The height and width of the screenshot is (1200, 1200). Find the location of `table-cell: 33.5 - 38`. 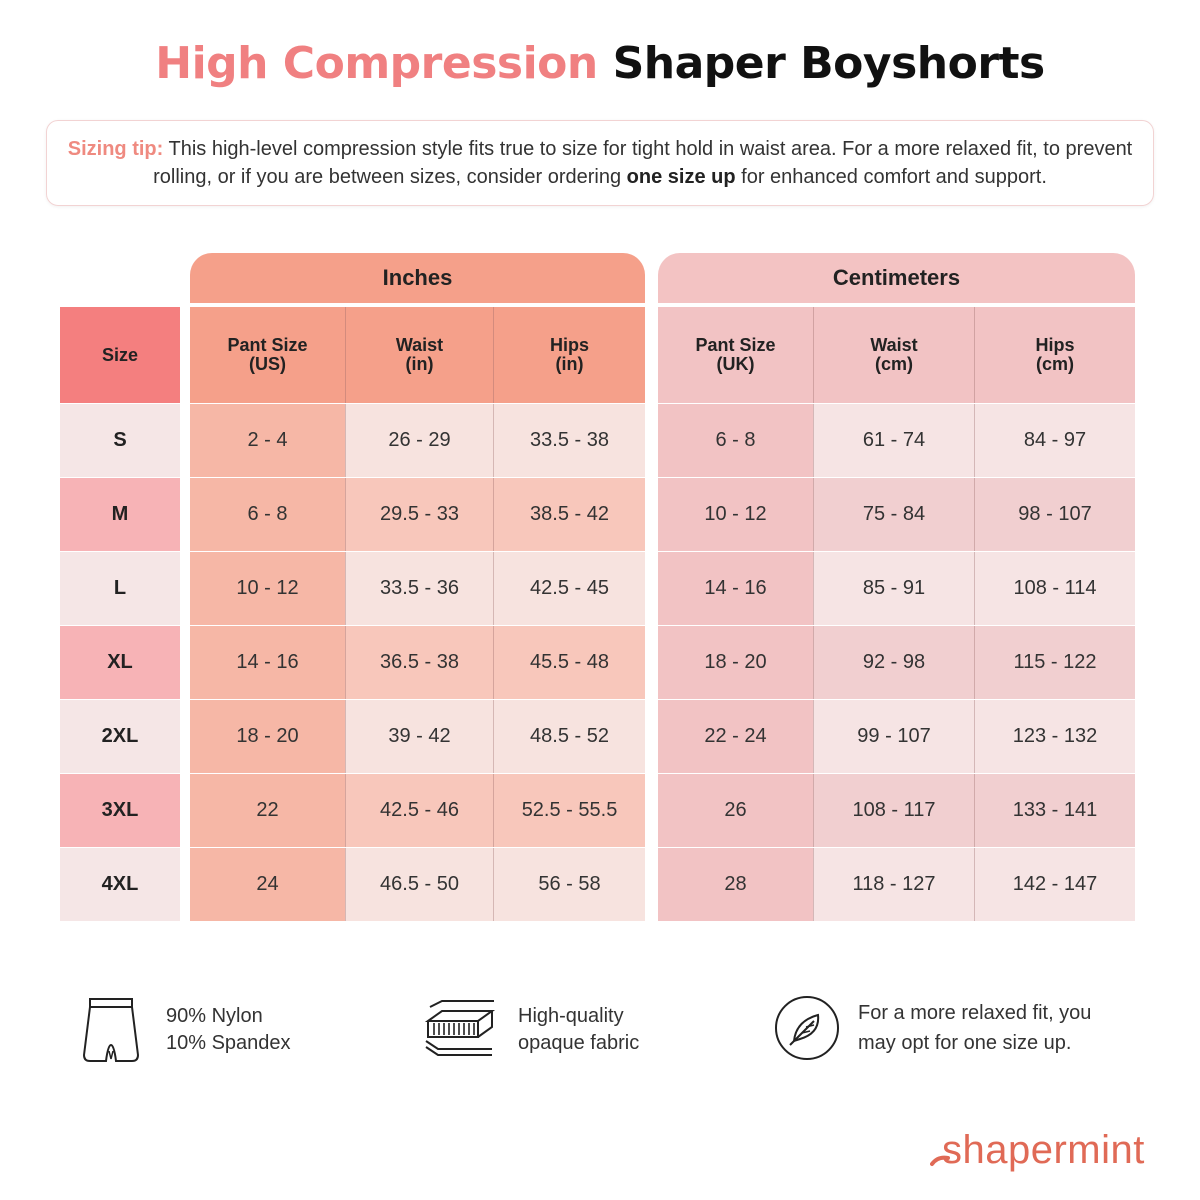

table-cell: 33.5 - 38 is located at coordinates (569, 440).